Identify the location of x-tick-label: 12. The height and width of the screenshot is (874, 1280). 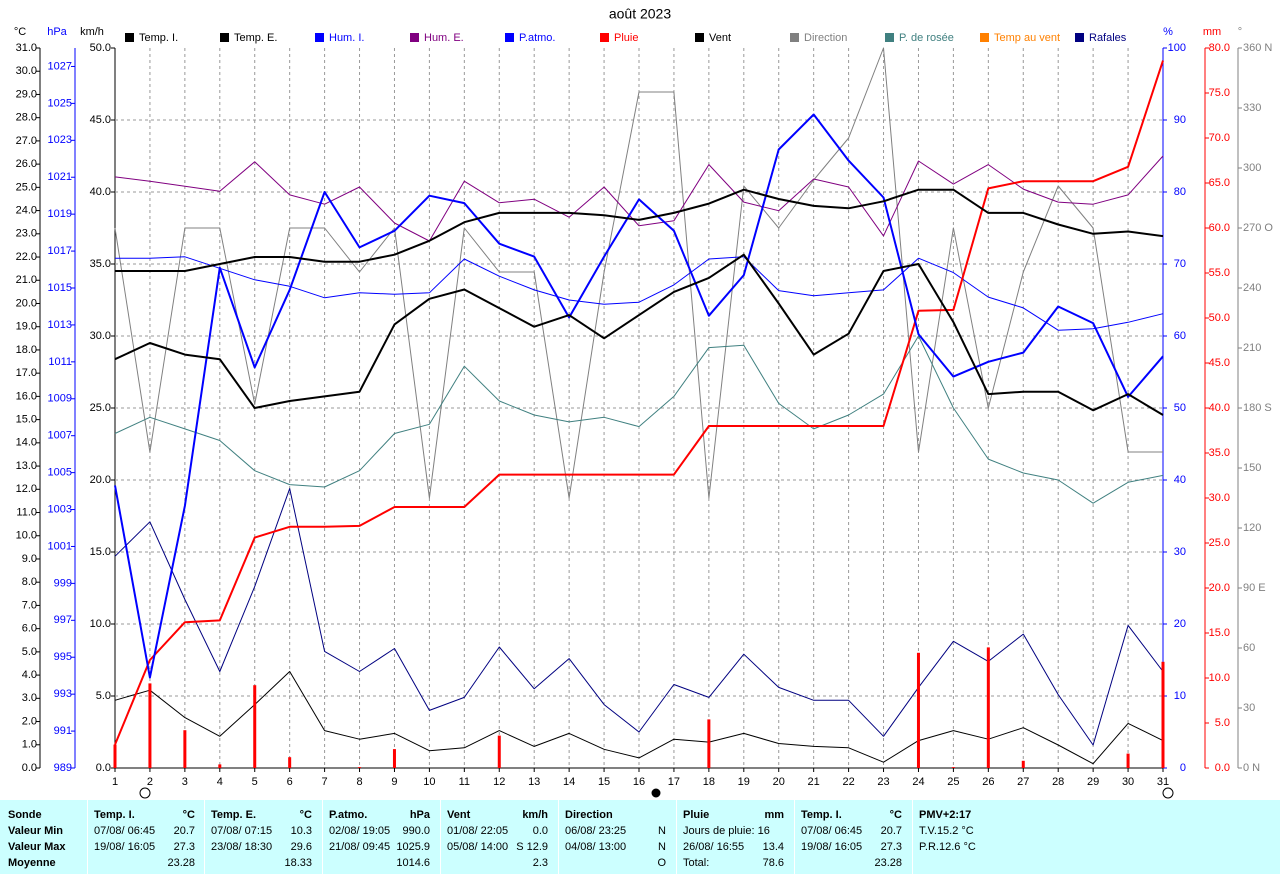
(499, 782).